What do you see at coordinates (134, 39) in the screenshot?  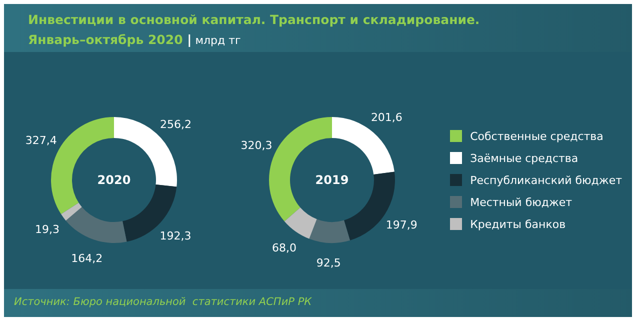 I see `chart-subtitle: Январь–октябрь 2020 | млрд тг` at bounding box center [134, 39].